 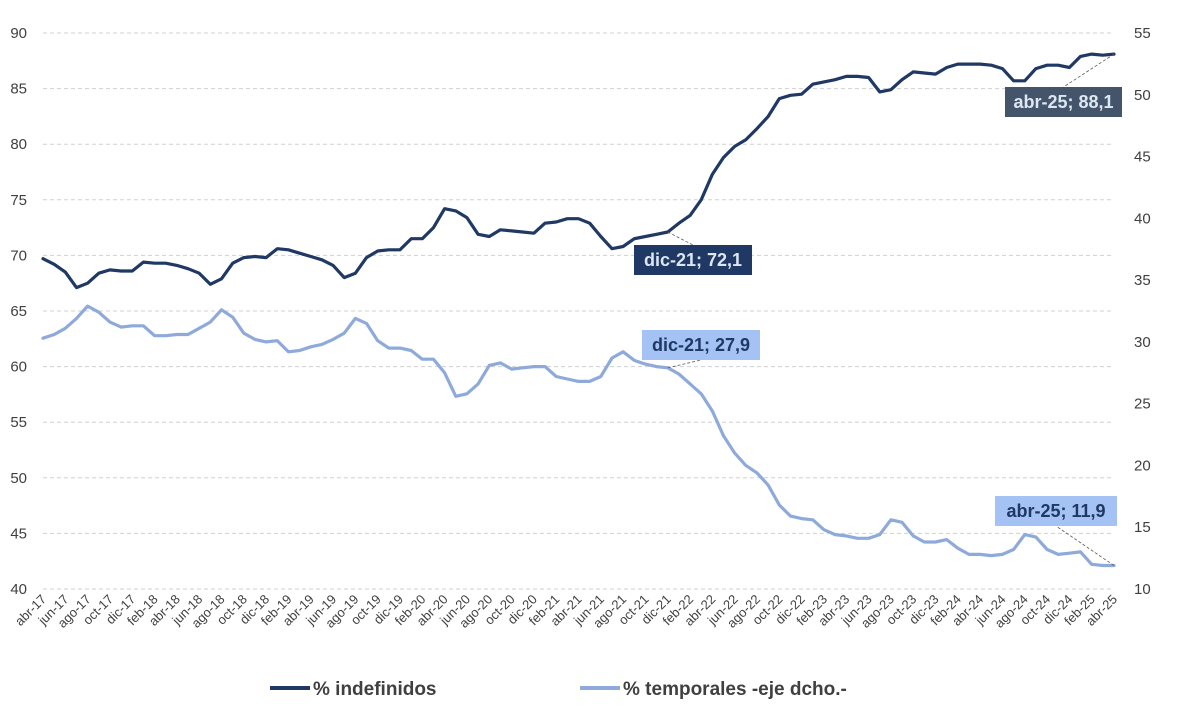 What do you see at coordinates (1142, 33) in the screenshot?
I see `right-tick-label: 55` at bounding box center [1142, 33].